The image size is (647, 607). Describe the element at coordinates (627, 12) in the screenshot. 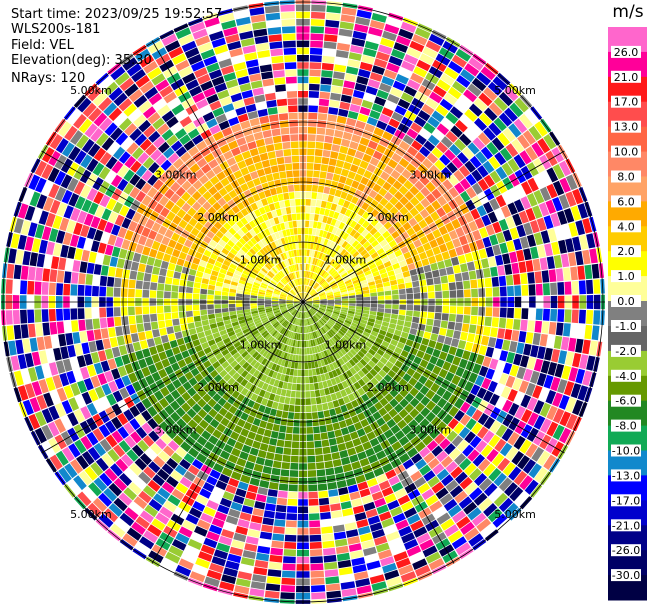

I see `colorbar-unit: m/s` at that location.